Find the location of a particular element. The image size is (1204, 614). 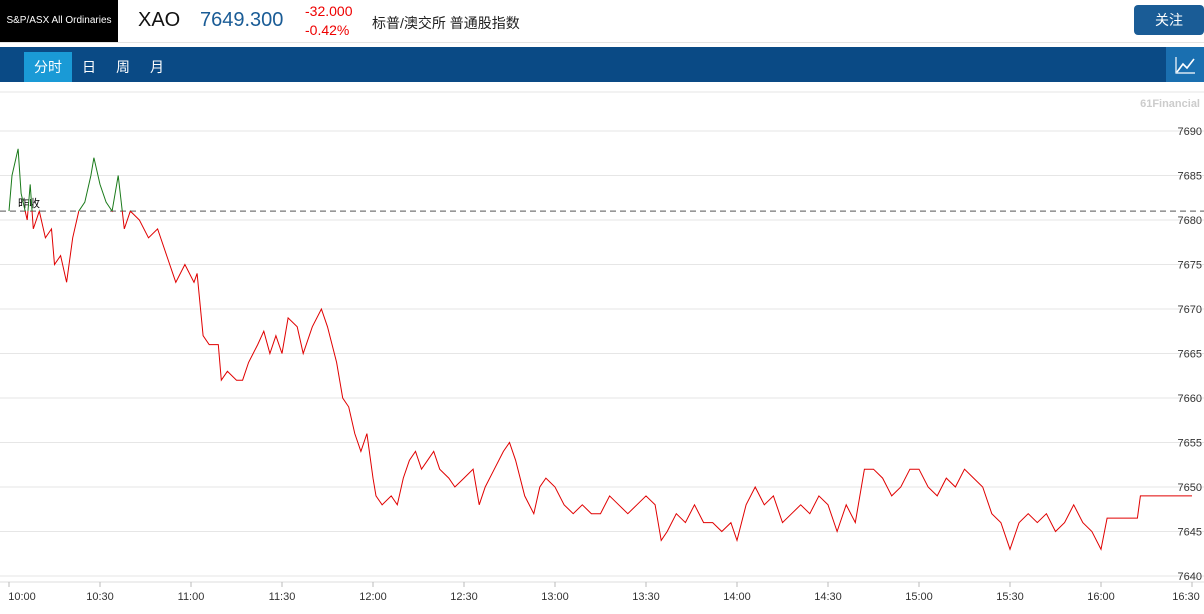

tab-bar: 分时 日 周 月 is located at coordinates (602, 64).